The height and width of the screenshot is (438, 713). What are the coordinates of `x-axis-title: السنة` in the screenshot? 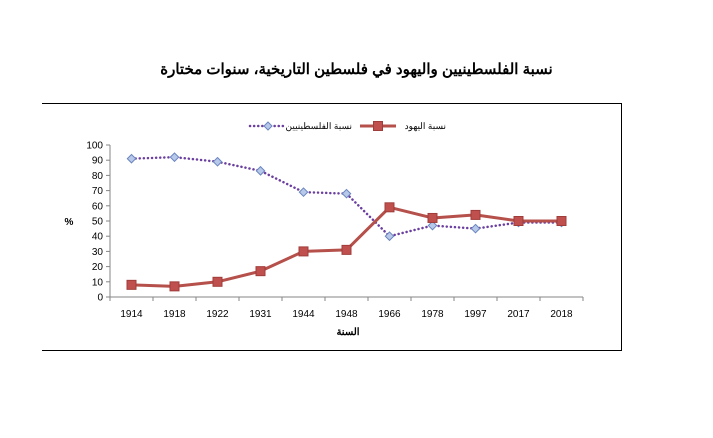 It's located at (347, 332).